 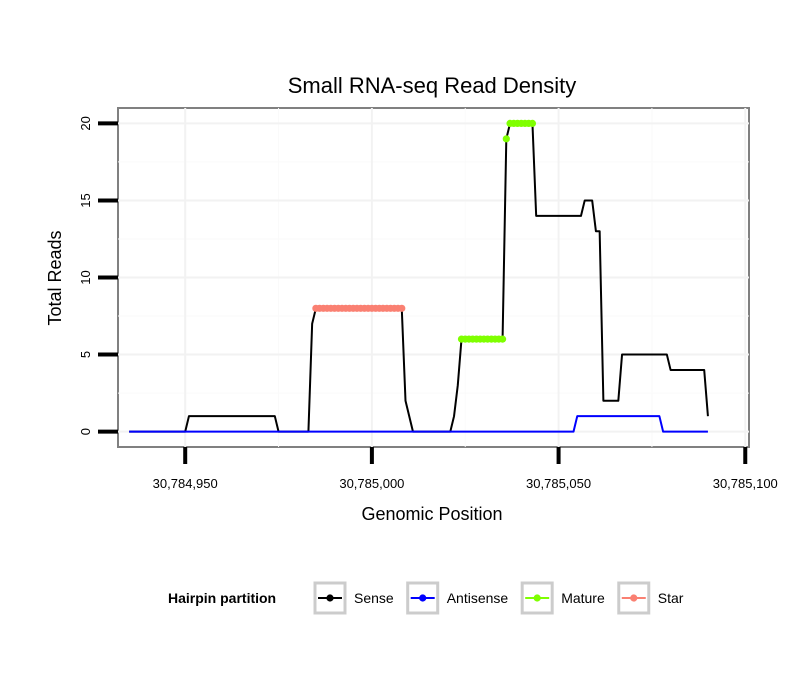 What do you see at coordinates (558, 483) in the screenshot?
I see `x-tick-label: 30,785,050` at bounding box center [558, 483].